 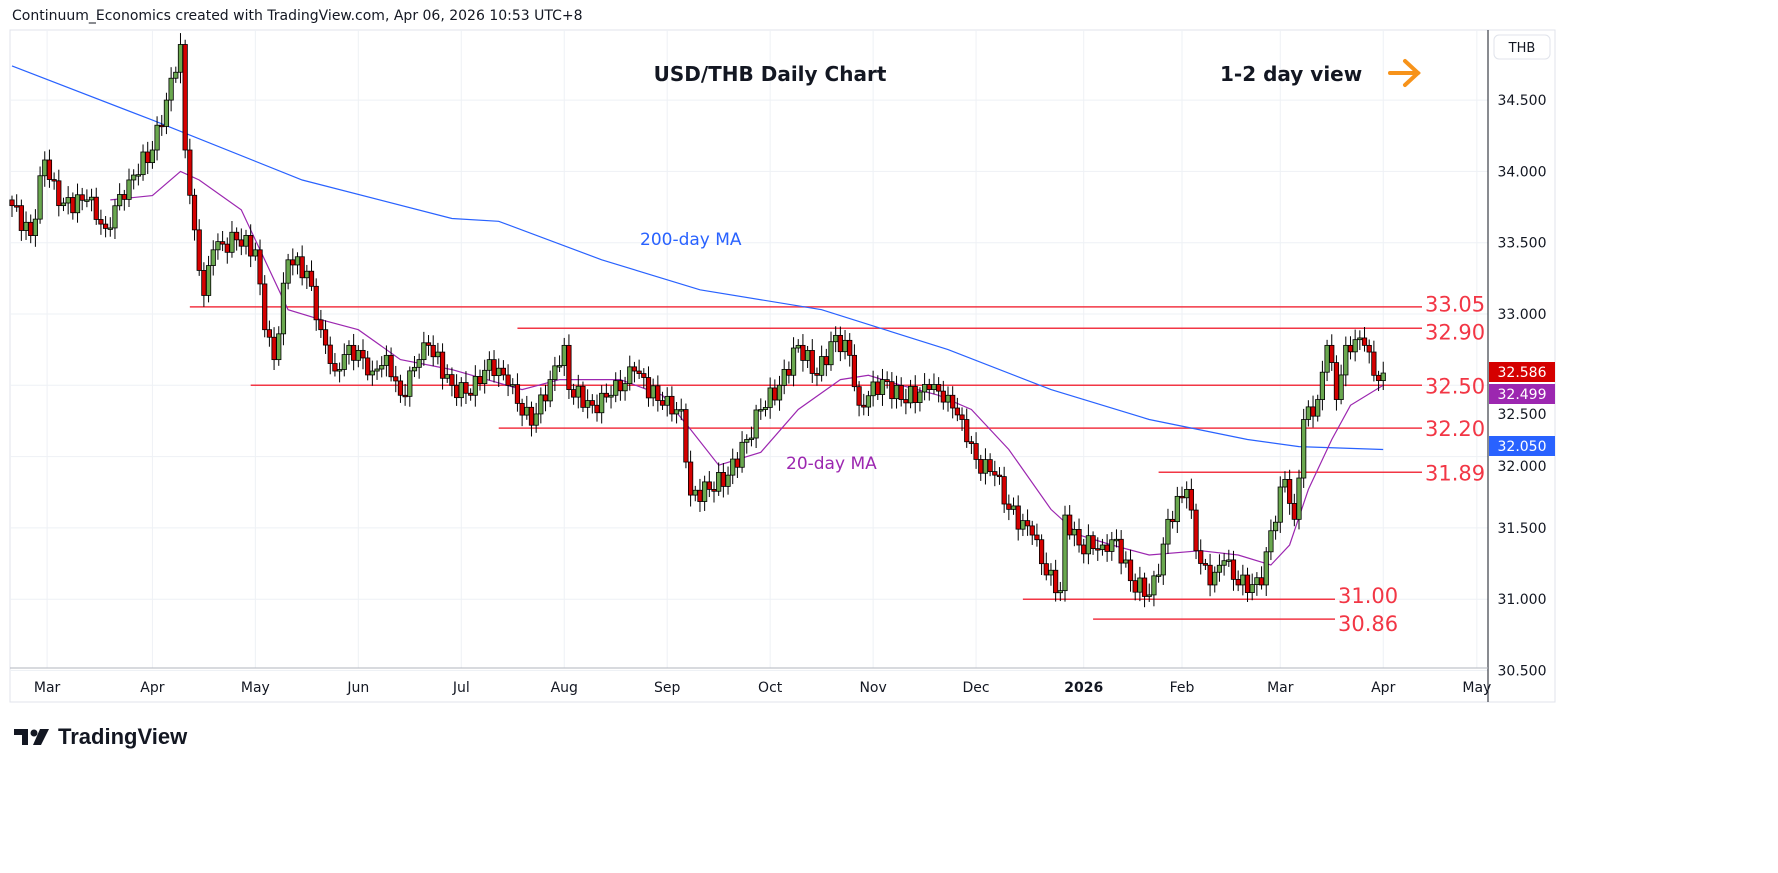 I want to click on time-tick-label: May, so click(x=1476, y=688).